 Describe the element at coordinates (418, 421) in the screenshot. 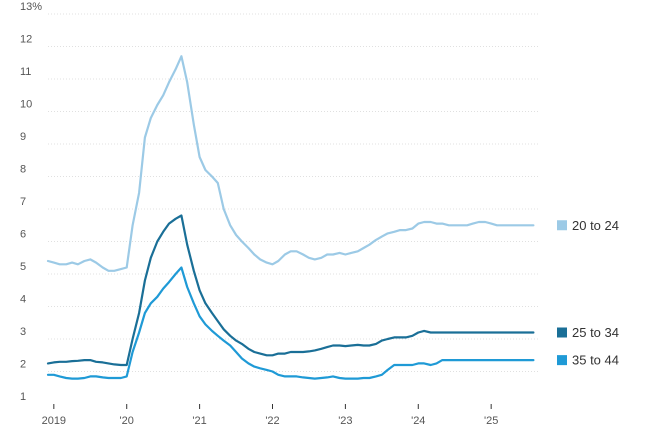

I see `x-tick-label-2024: '24` at that location.